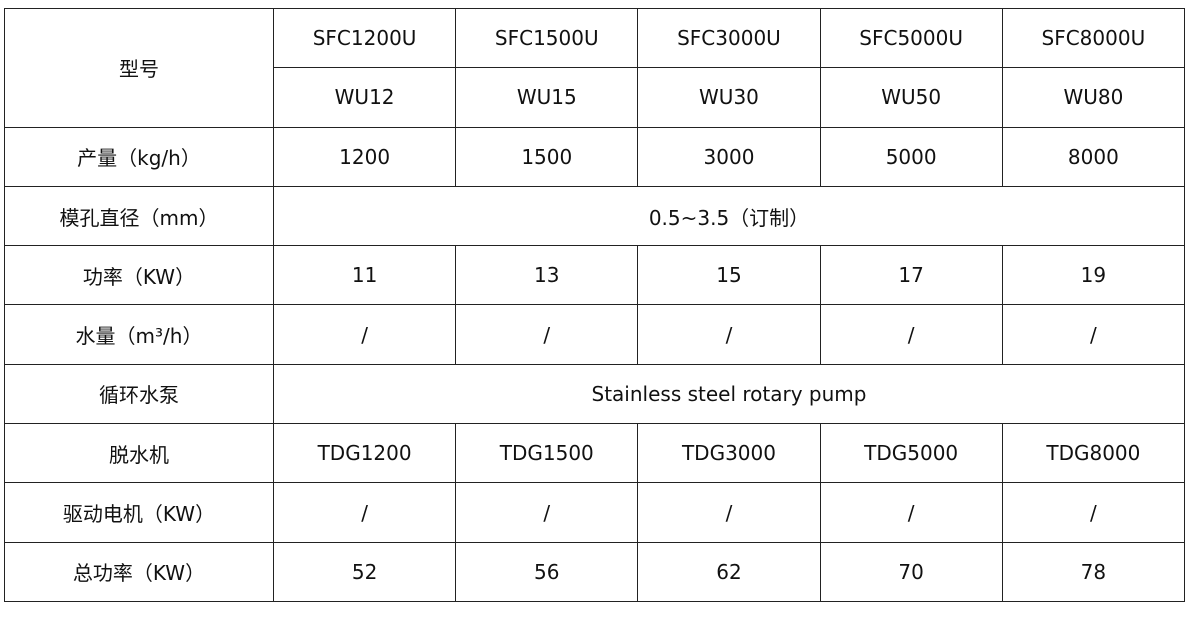 Image resolution: width=1200 pixels, height=617 pixels. Describe the element at coordinates (1093, 275) in the screenshot. I see `data-cell: 19` at that location.